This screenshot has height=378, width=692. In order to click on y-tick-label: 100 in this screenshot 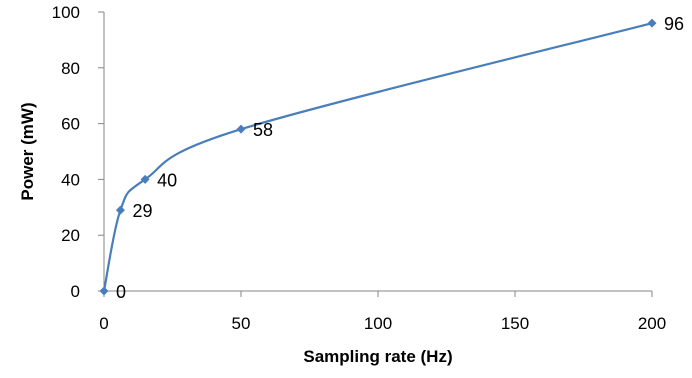, I will do `click(66, 12)`.